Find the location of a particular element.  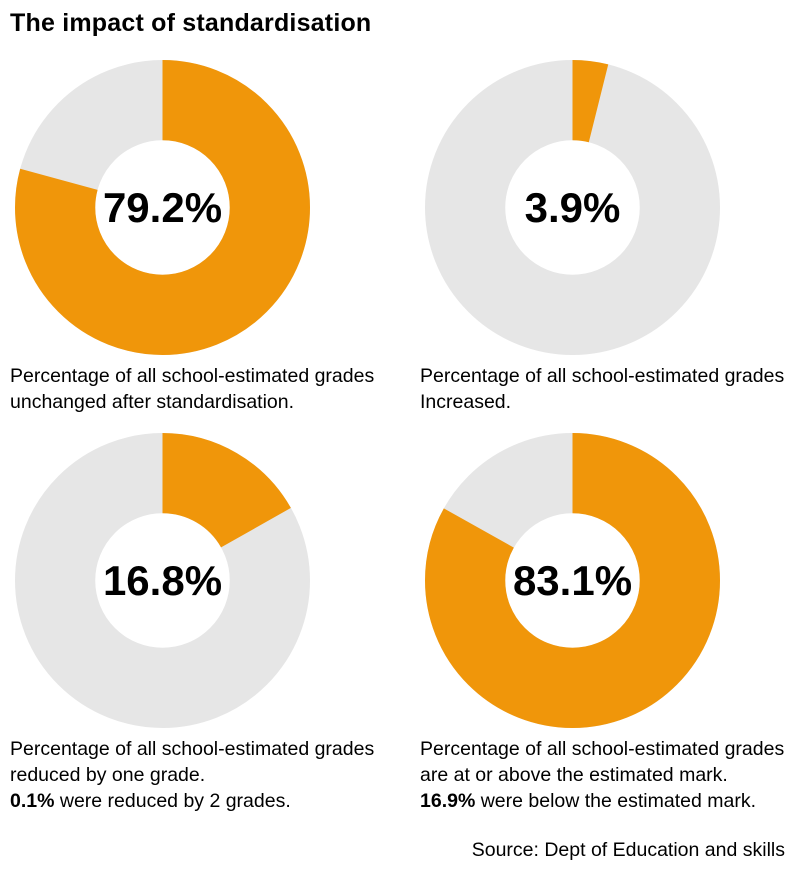

donut-chart-at-or-above: 83.1% is located at coordinates (572, 580).